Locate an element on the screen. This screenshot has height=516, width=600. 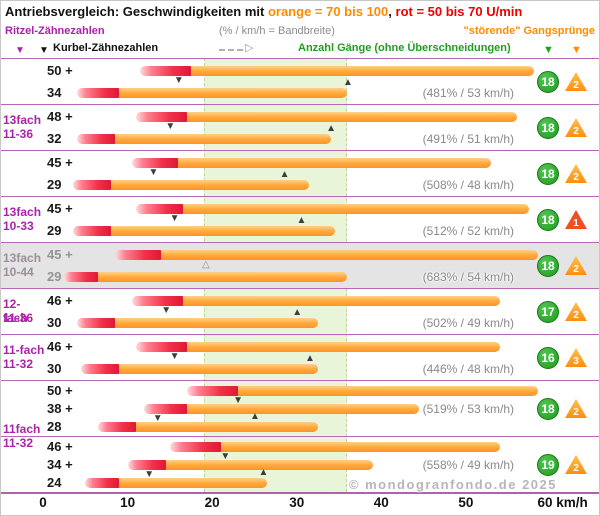
bandwidth-annotation: (512% / 52 km/h) is located at coordinates (468, 231).